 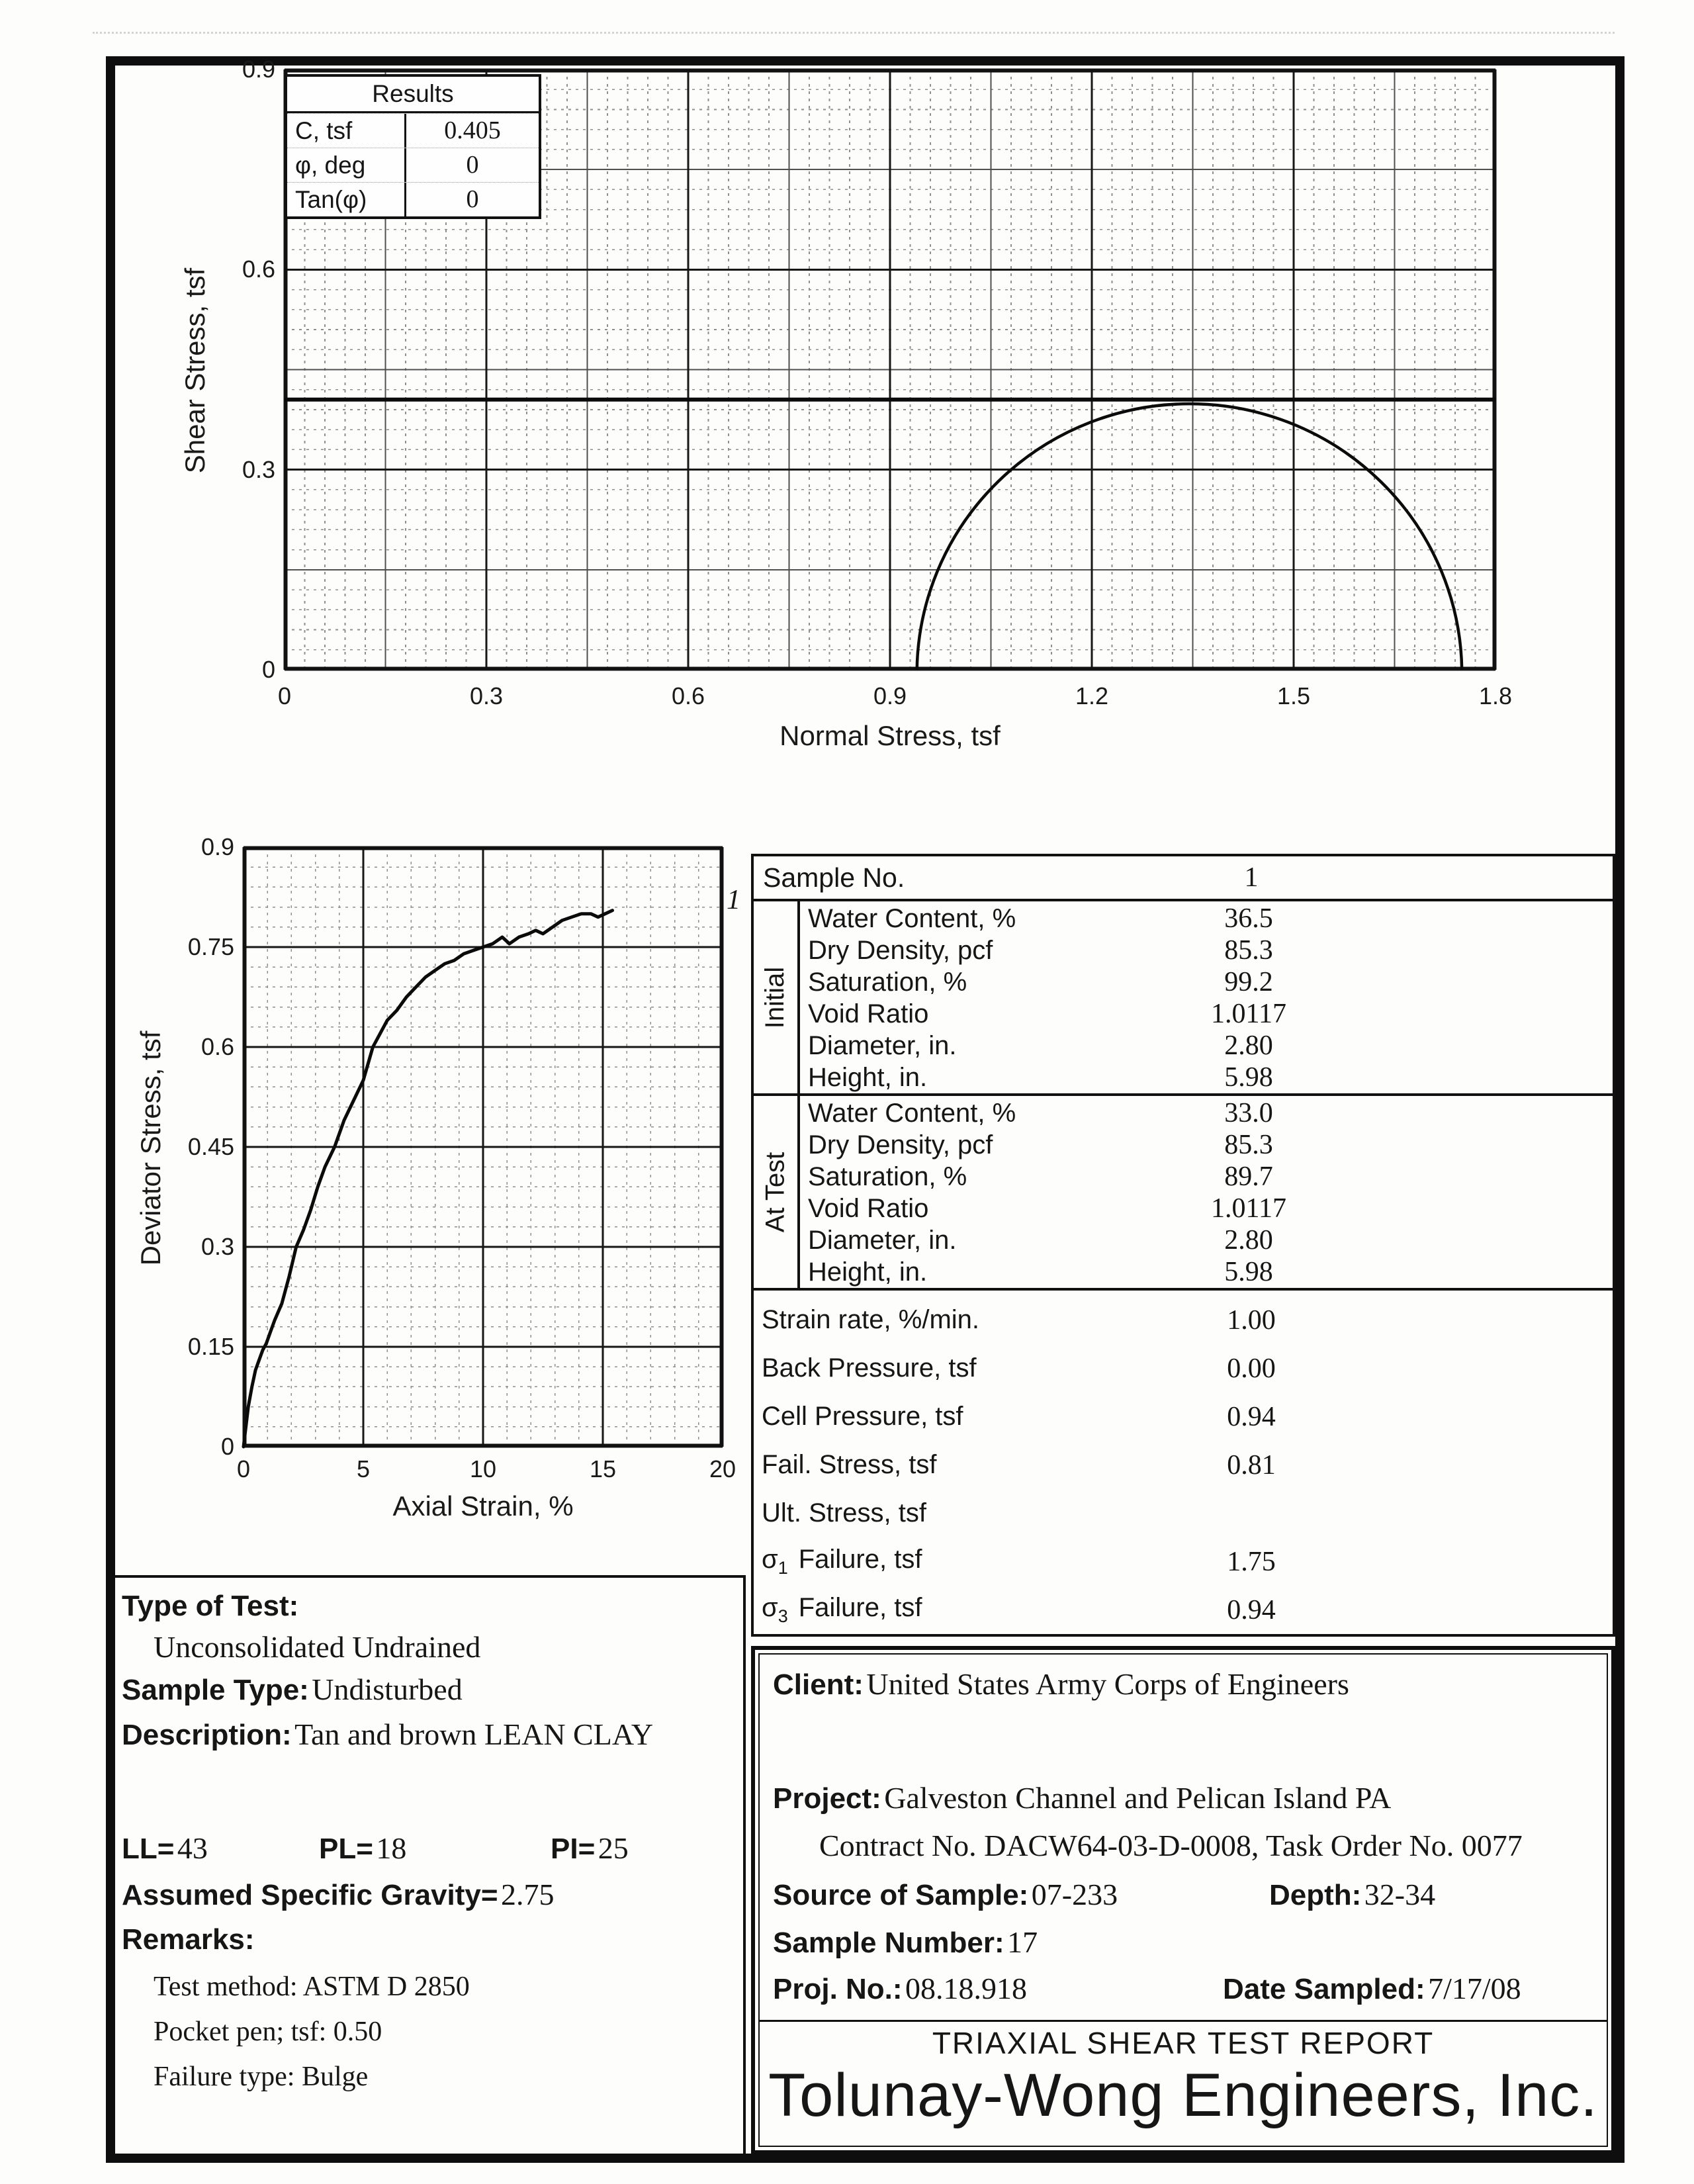 I want to click on mohr-x-axis-title: Normal Stress, tsf, so click(x=890, y=735).